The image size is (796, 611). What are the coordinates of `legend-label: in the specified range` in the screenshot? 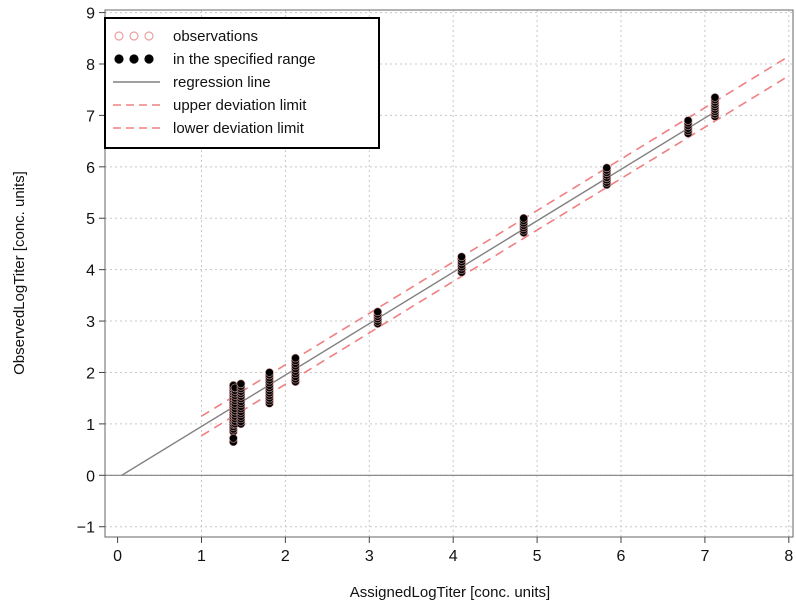 It's located at (244, 59).